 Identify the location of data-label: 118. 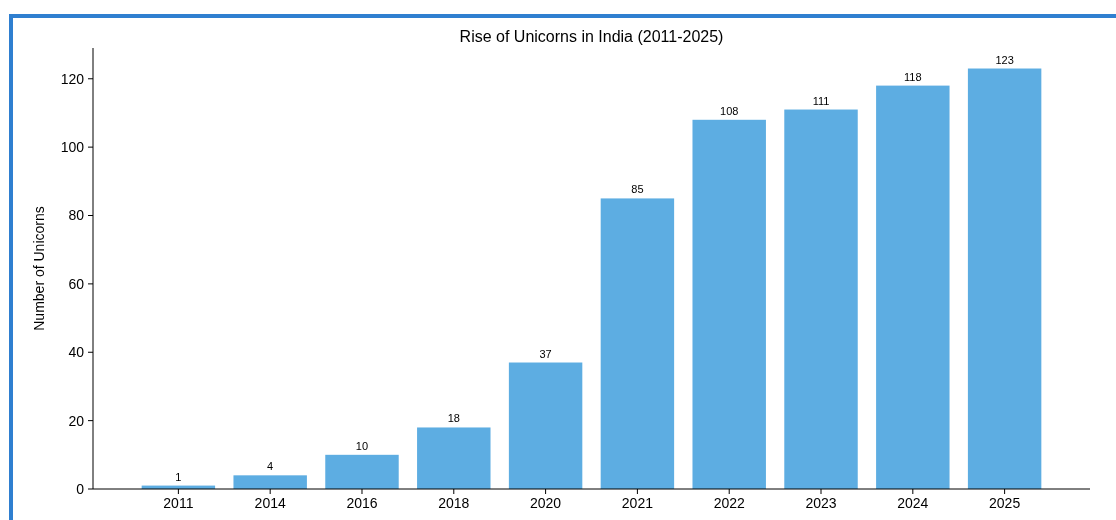
(913, 76).